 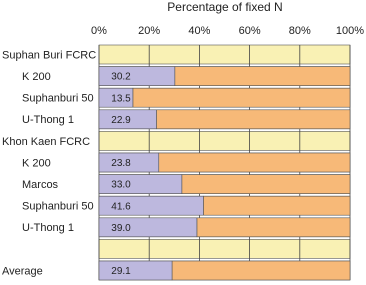 What do you see at coordinates (121, 98) in the screenshot?
I see `value-label: 13.5` at bounding box center [121, 98].